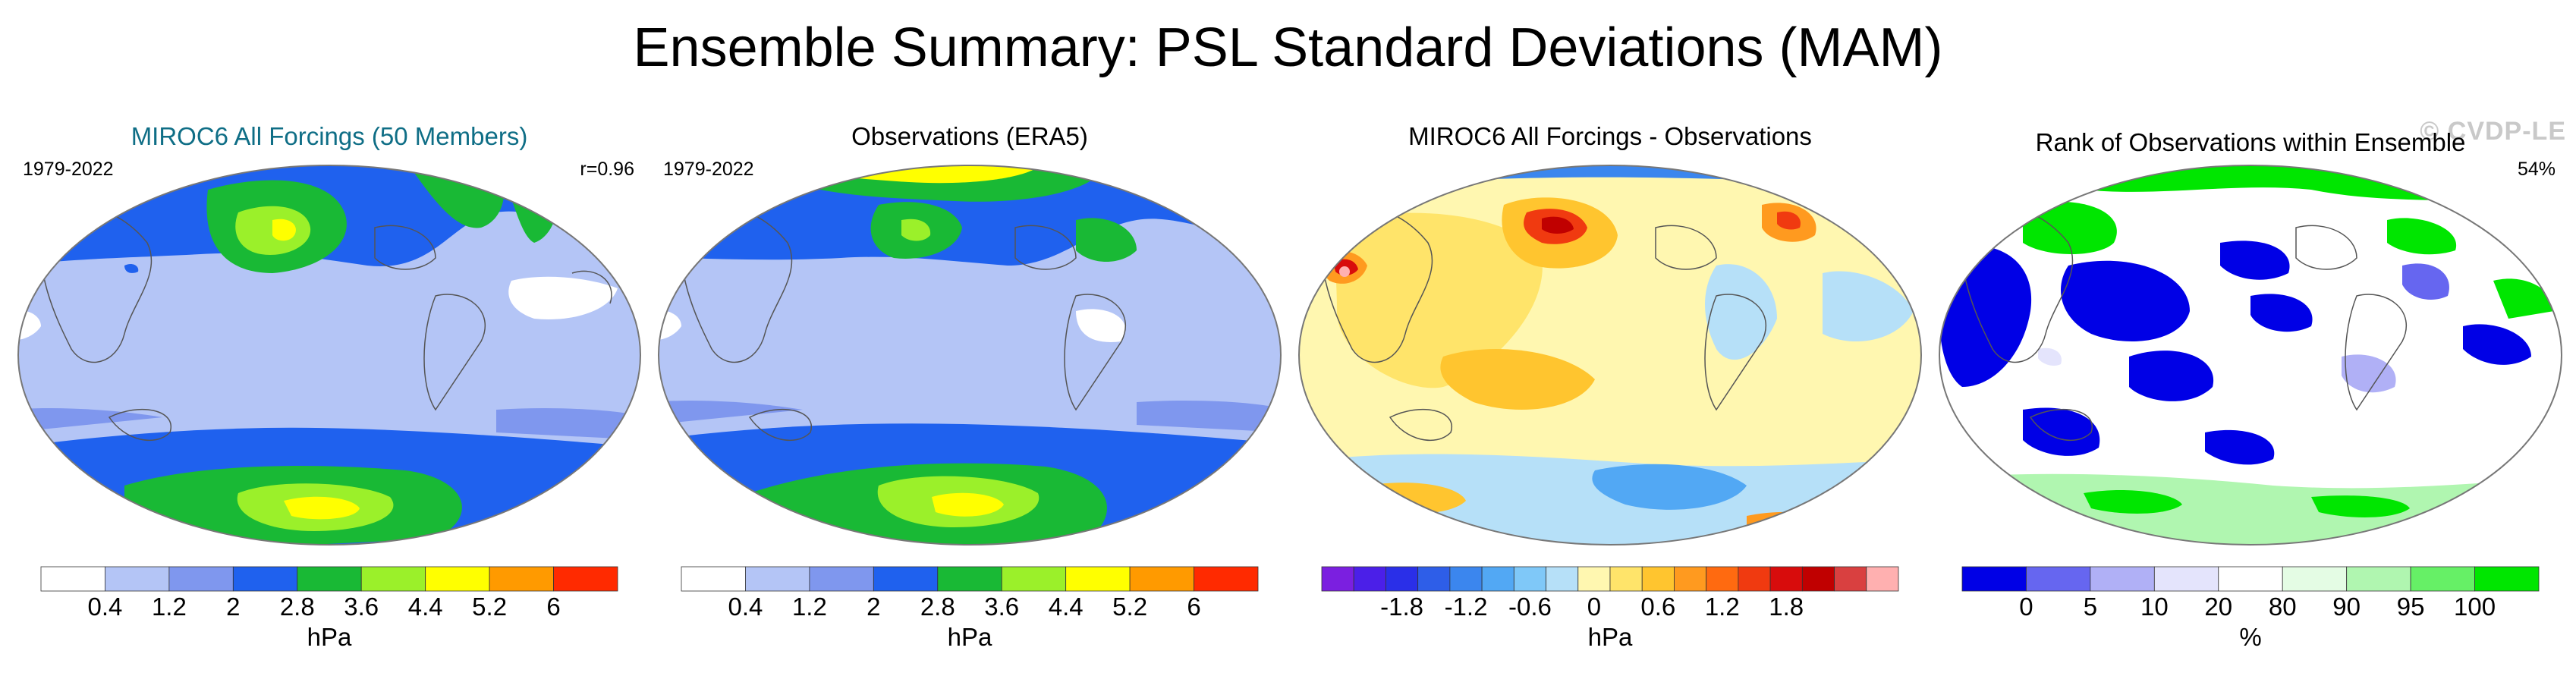 This screenshot has height=676, width=2576. What do you see at coordinates (2250, 355) in the screenshot?
I see `map-rank` at bounding box center [2250, 355].